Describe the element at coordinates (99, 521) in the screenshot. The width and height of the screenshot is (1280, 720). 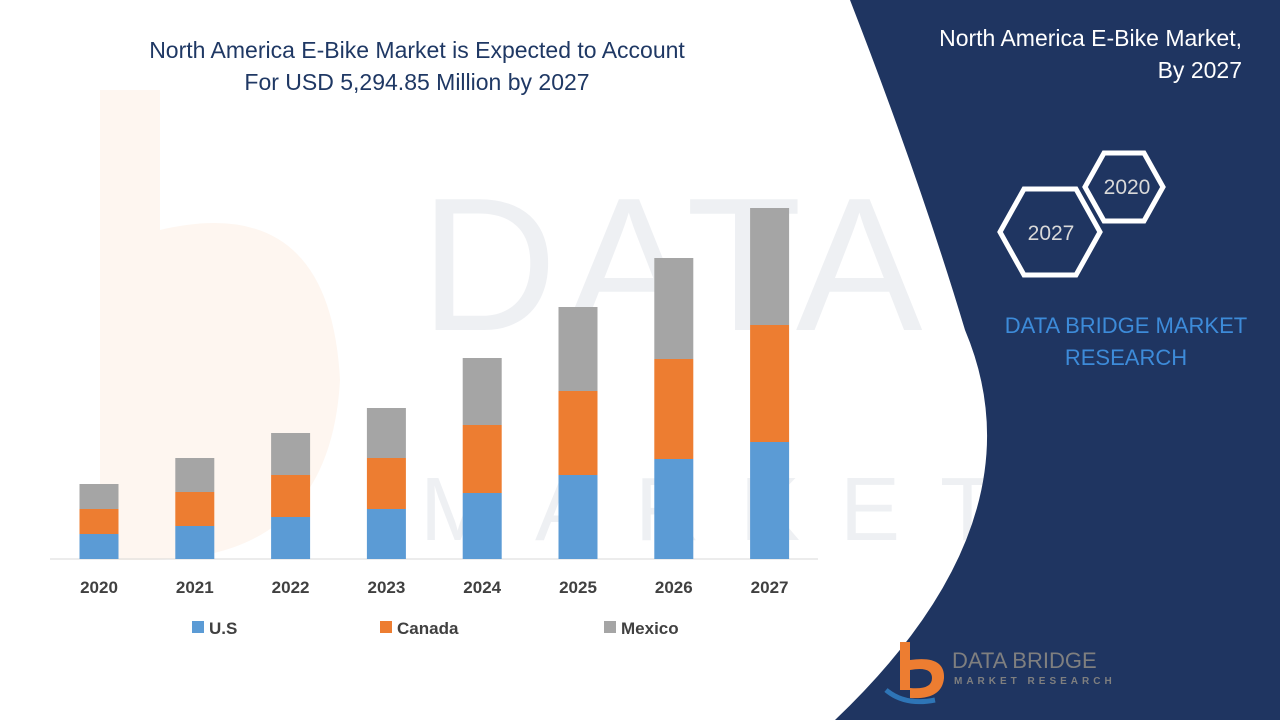
I see `bar-canada-2020` at that location.